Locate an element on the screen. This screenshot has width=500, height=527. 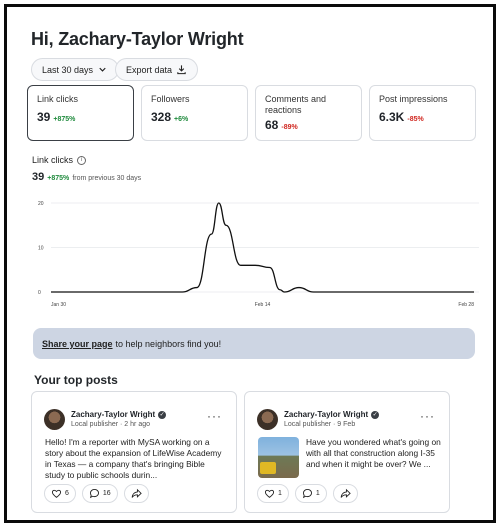
stat-value: 39 is located at coordinates (44, 117).